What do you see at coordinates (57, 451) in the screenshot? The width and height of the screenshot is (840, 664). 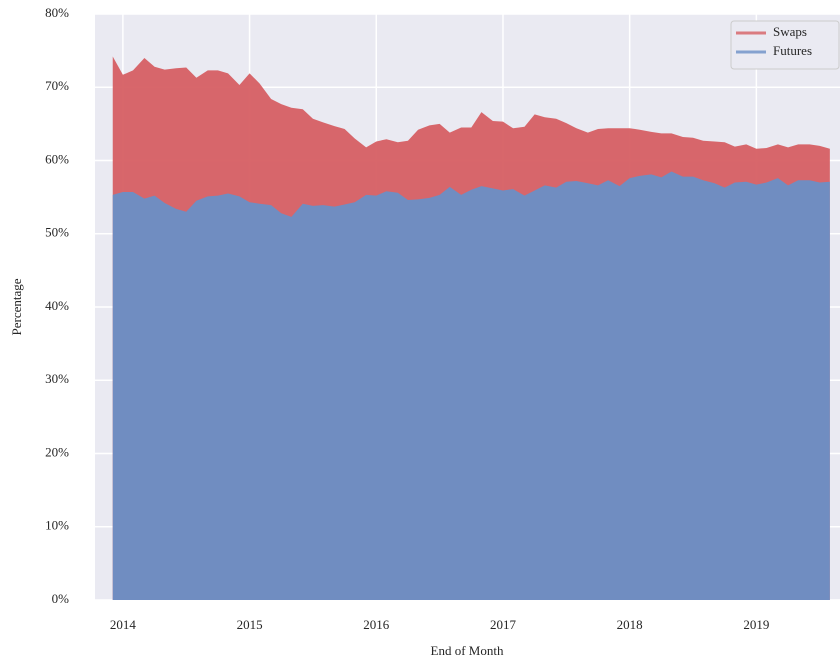 I see `y-tick-label: 20%` at bounding box center [57, 451].